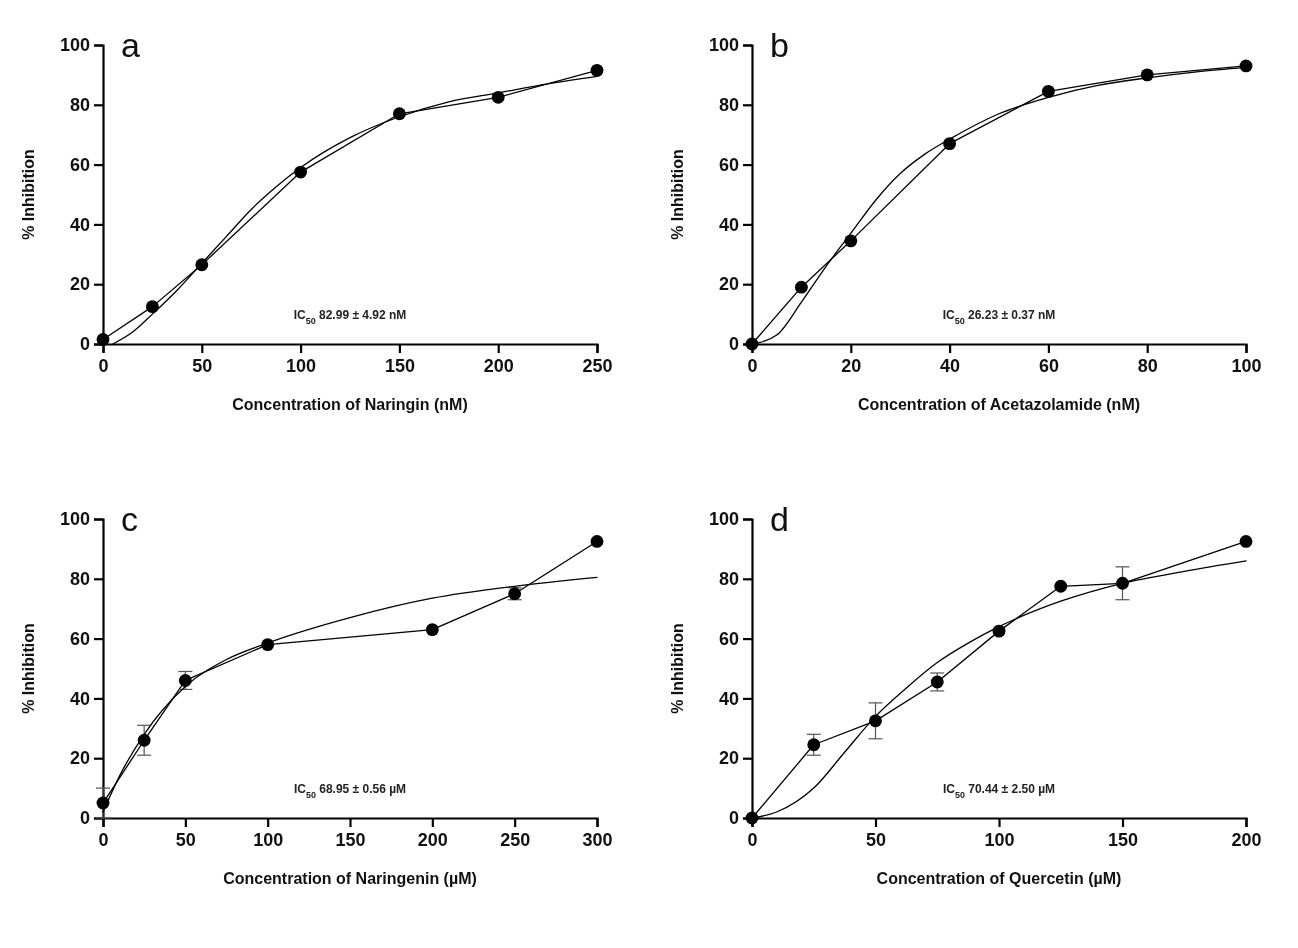 The image size is (1298, 948). Describe the element at coordinates (1147, 365) in the screenshot. I see `x-tick-label: 80` at that location.